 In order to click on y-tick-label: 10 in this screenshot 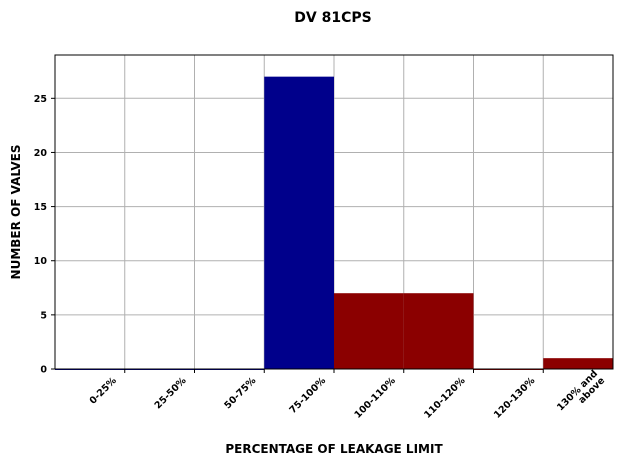, I will do `click(41, 261)`.